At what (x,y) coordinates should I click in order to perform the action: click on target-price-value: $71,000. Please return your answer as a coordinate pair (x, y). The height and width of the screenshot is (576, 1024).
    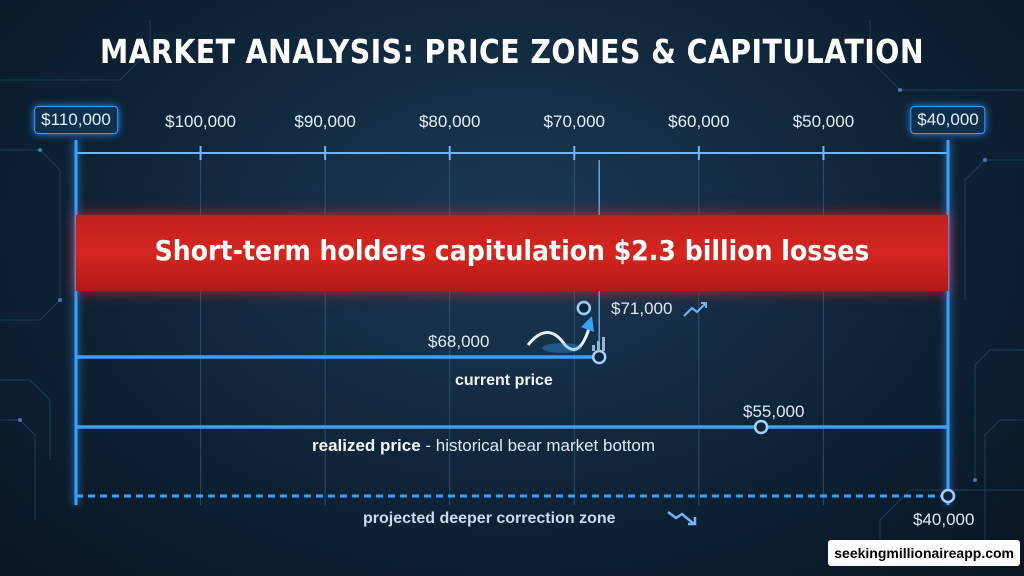
    Looking at the image, I should click on (642, 308).